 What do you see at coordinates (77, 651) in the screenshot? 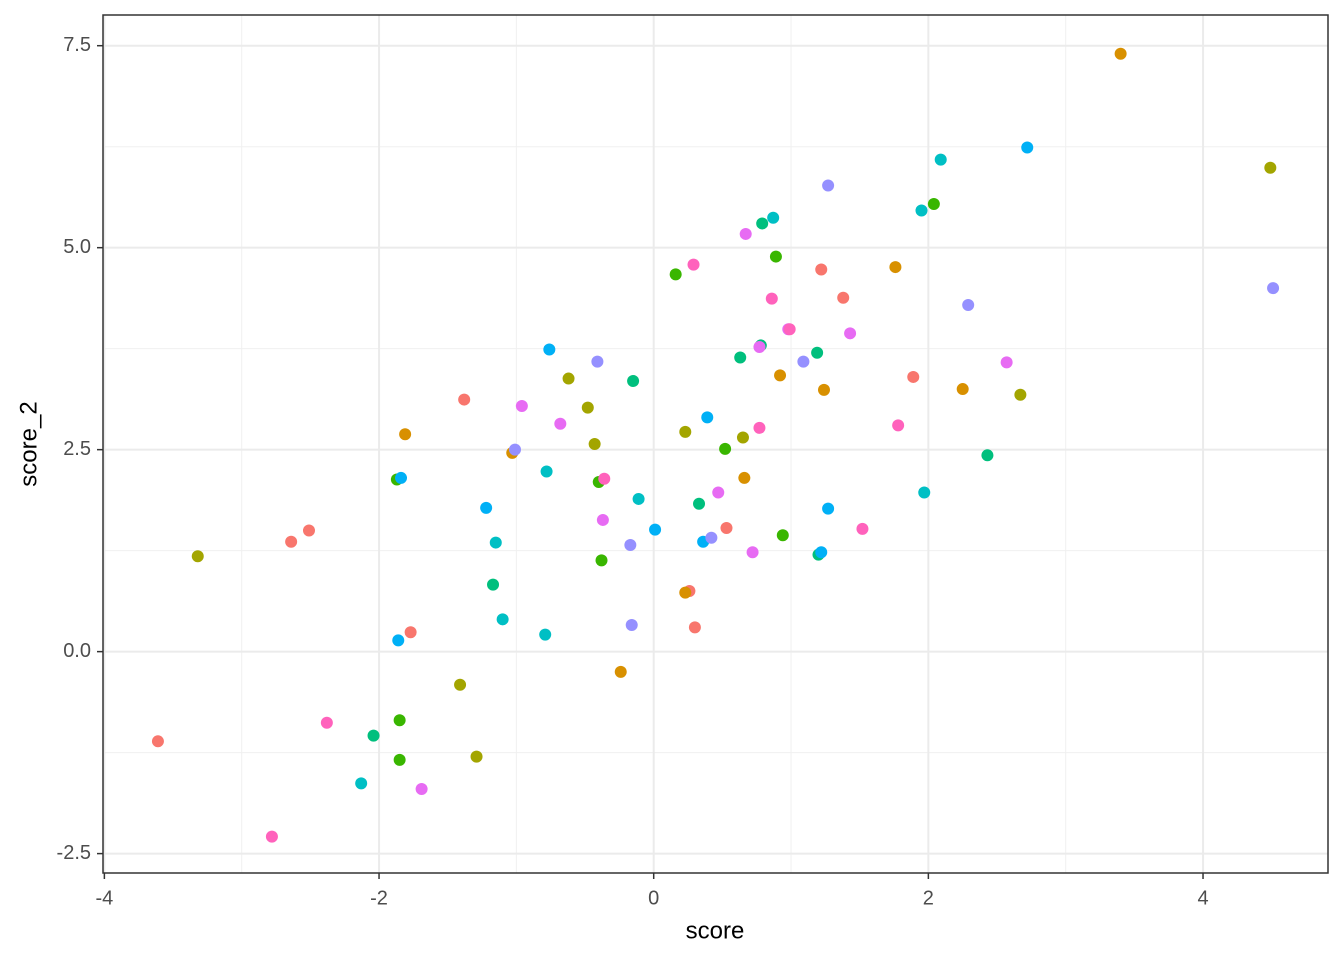
I see `y-tick-label: 0.0` at bounding box center [77, 651].